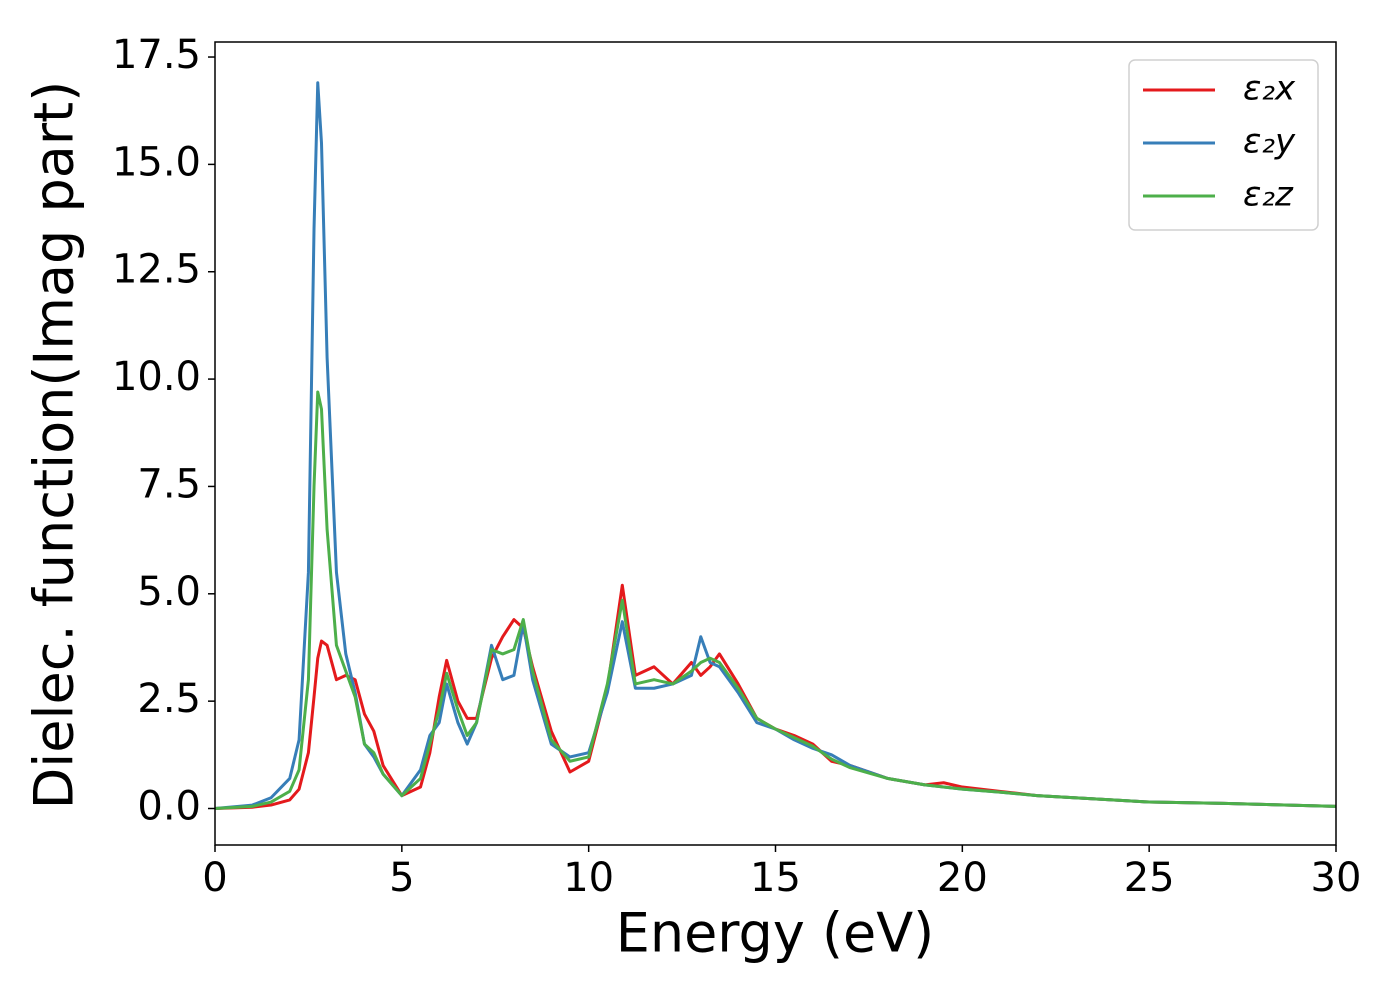  What do you see at coordinates (156, 162) in the screenshot?
I see `y-tick-label: 15.0` at bounding box center [156, 162].